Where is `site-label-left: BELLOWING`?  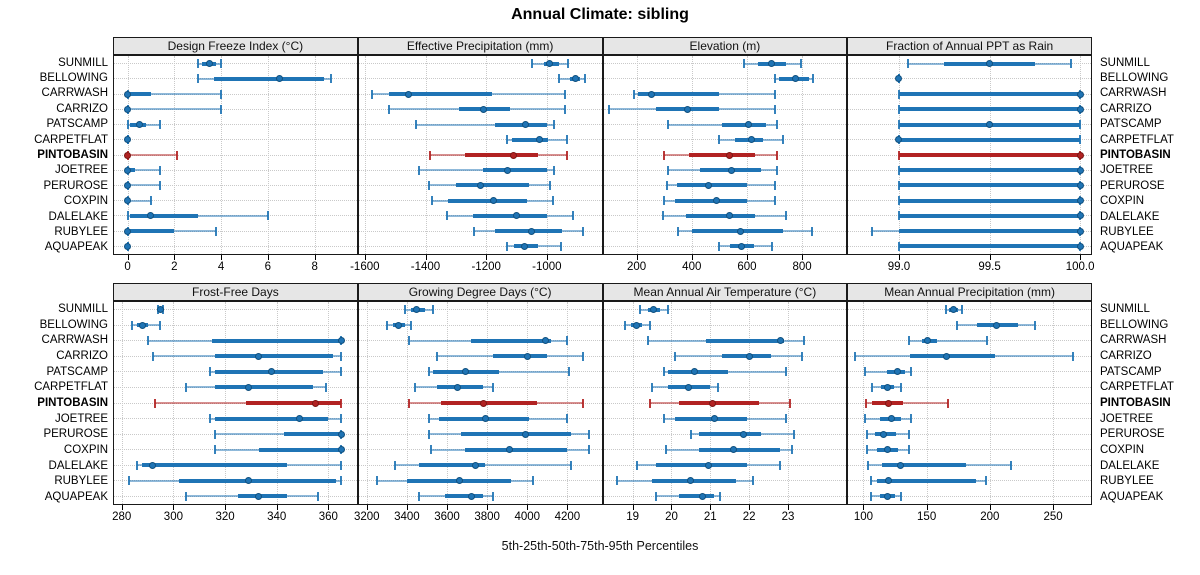 site-label-left: BELLOWING is located at coordinates (73, 324).